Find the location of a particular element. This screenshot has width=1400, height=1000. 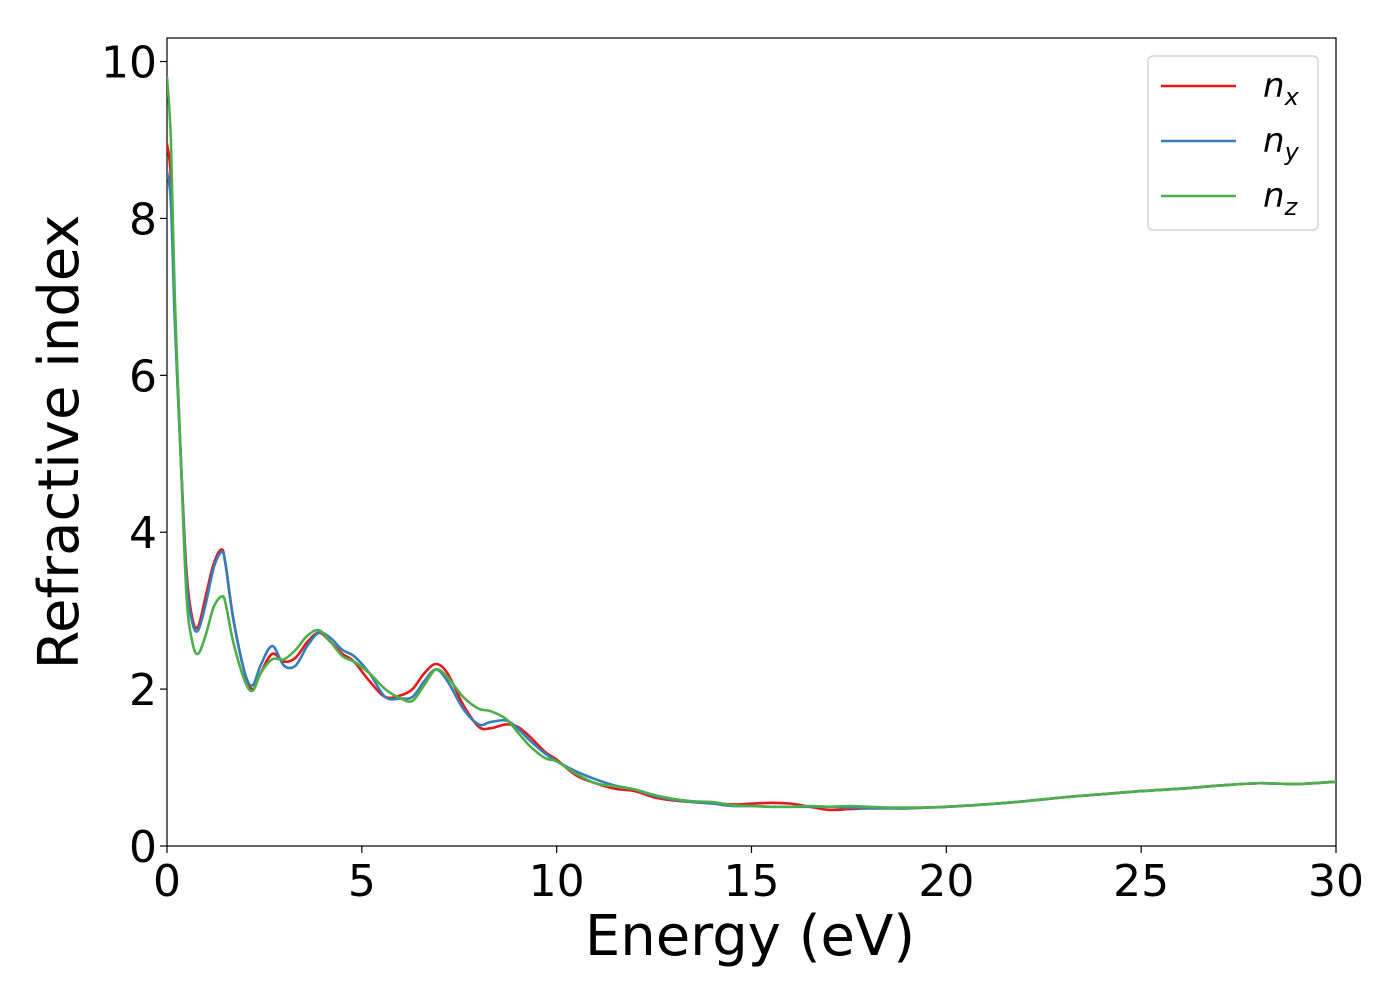

y-tick-label: 2 is located at coordinates (143, 690).